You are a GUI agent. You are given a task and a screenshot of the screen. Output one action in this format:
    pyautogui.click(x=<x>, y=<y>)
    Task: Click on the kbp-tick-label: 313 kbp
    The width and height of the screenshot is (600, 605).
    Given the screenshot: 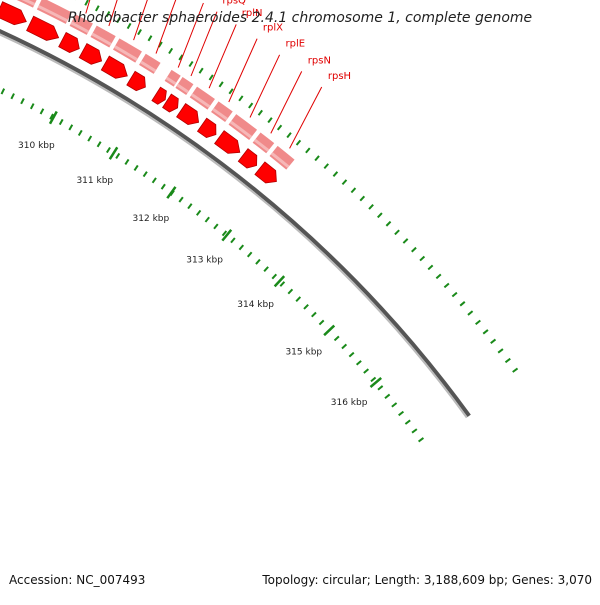 What is the action you would take?
    pyautogui.click(x=204, y=260)
    